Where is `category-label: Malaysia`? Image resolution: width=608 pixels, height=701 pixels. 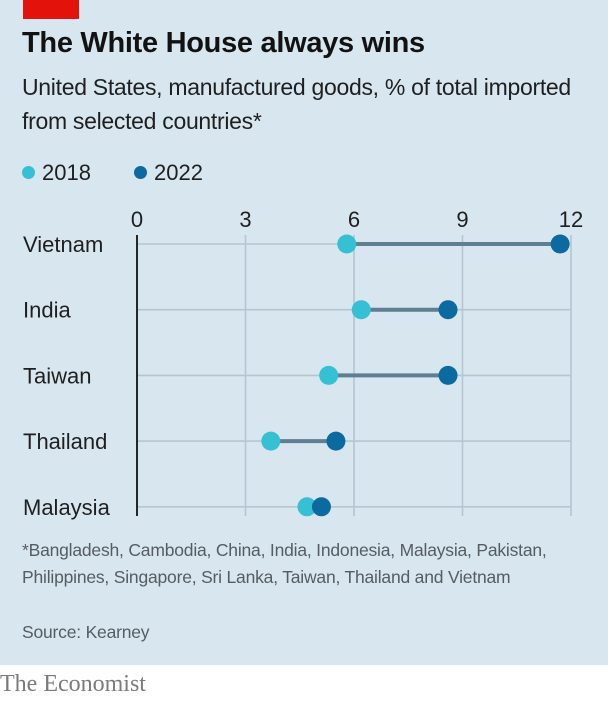 category-label: Malaysia is located at coordinates (67, 507).